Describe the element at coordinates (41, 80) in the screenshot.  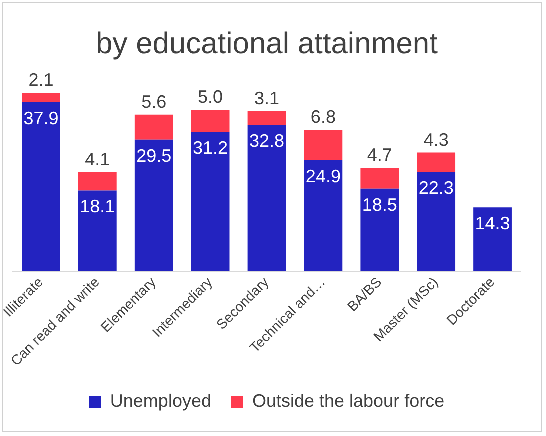
I see `data-label: 2.1` at that location.